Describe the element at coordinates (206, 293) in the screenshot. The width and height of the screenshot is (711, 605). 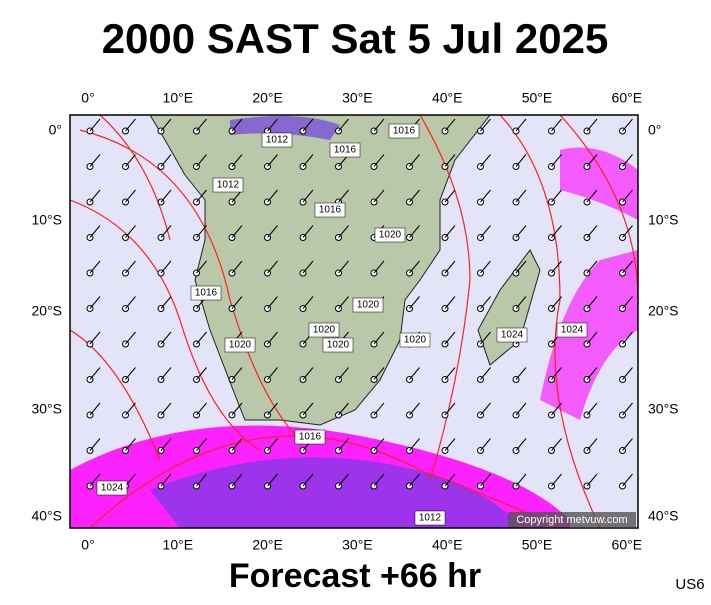
I see `isobar-label: 1016` at that location.